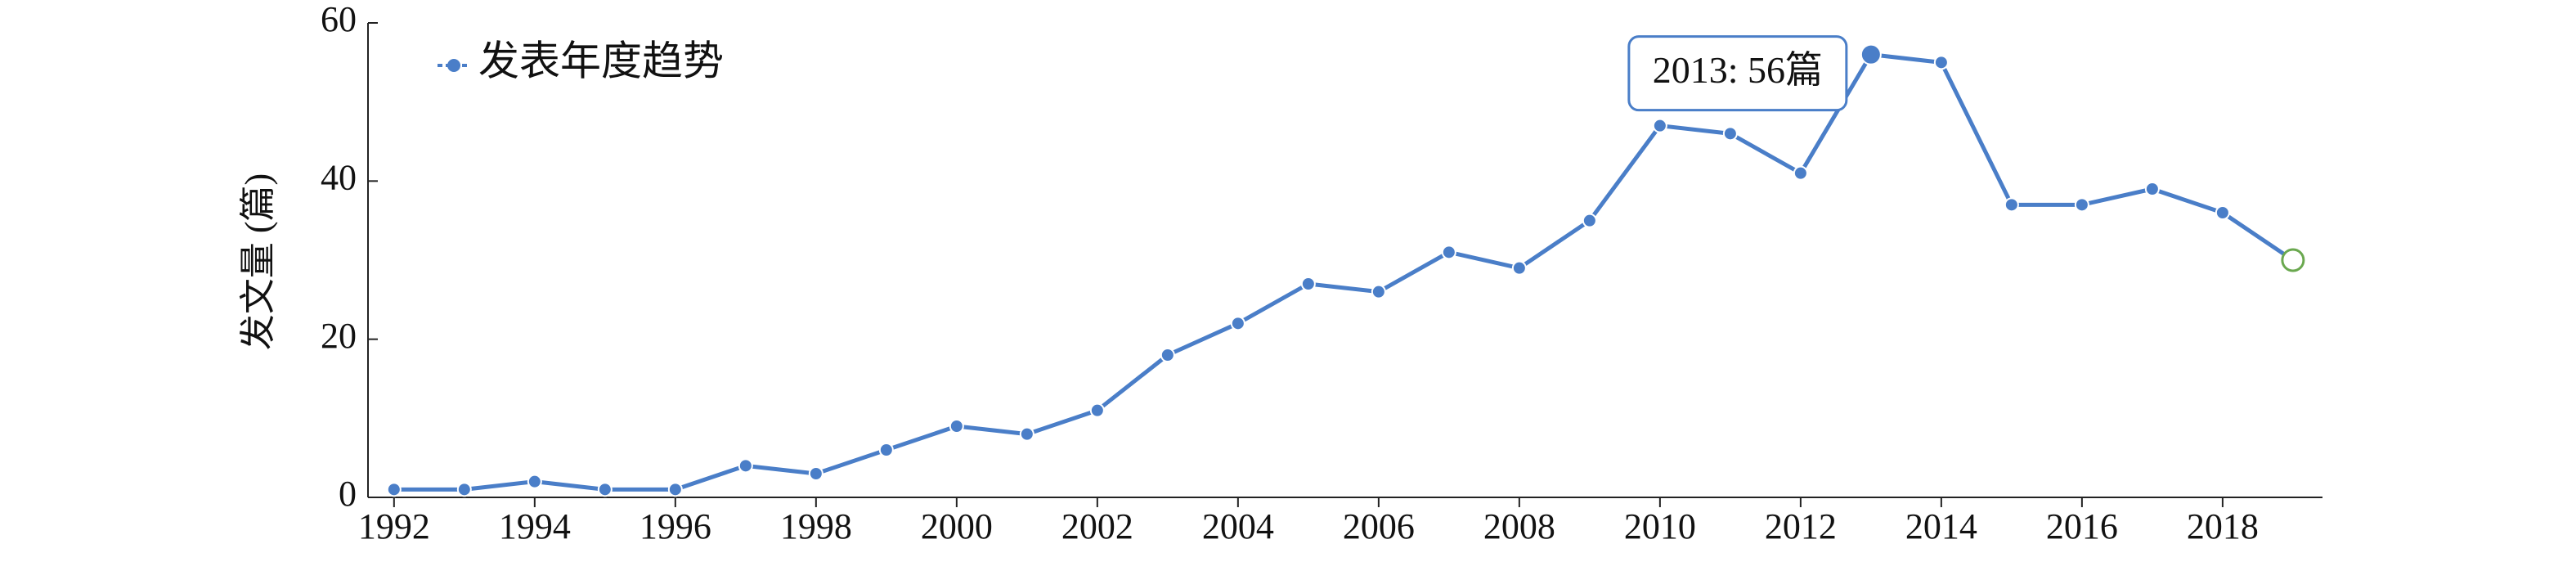  Describe the element at coordinates (1660, 526) in the screenshot. I see `x-tick-label: 2010` at that location.